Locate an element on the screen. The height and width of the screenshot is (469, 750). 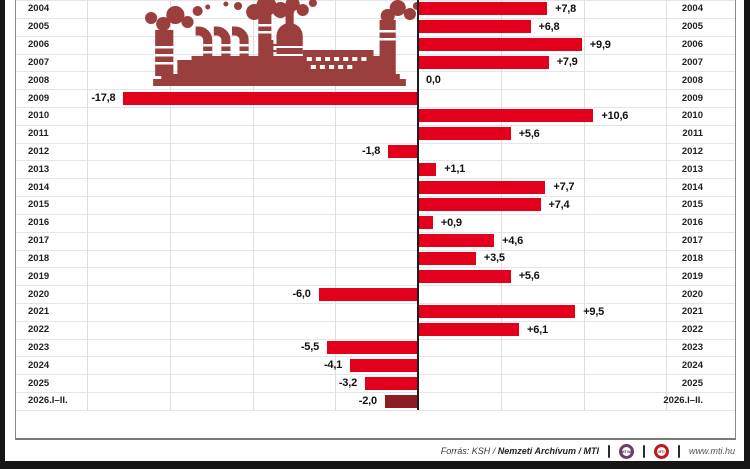
frame-bottom is located at coordinates (375, 465).